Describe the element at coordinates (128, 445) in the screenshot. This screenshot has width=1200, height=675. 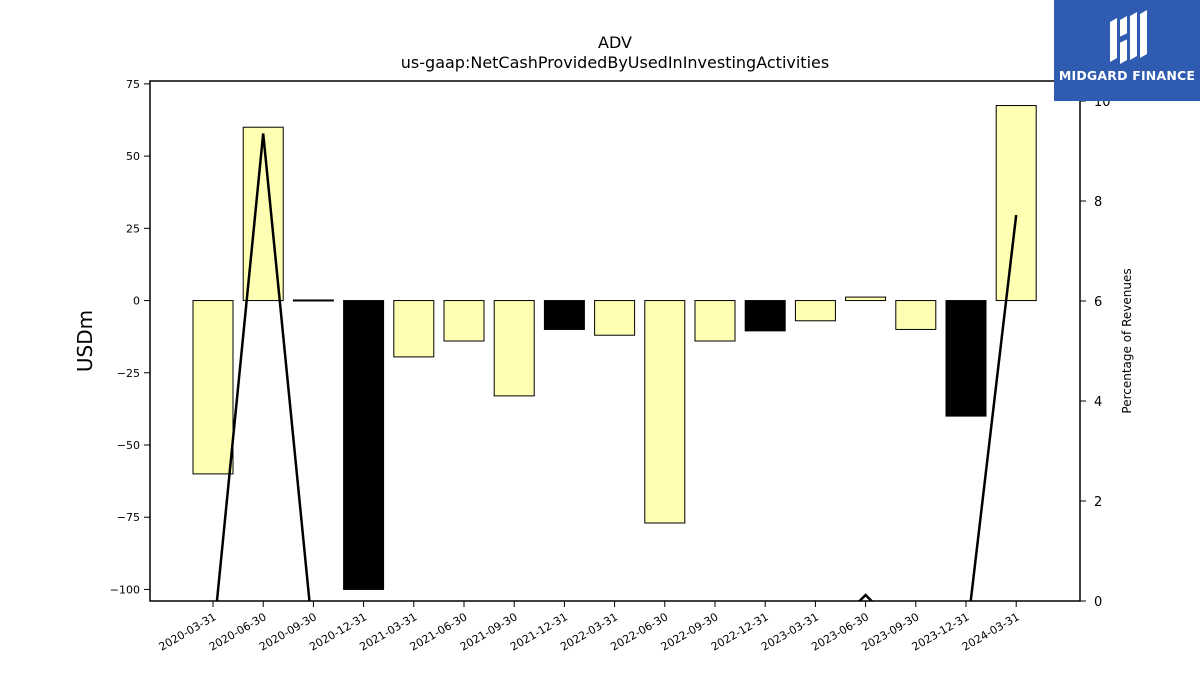
I see `y-tick-label: −50` at that location.